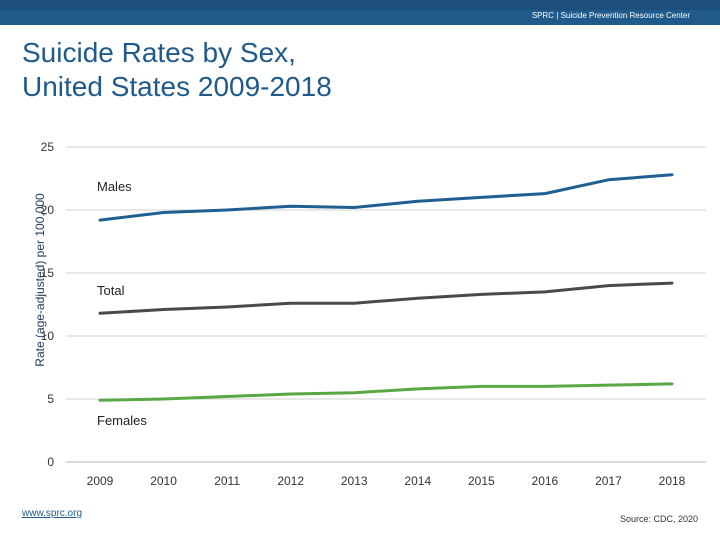  Describe the element at coordinates (111, 290) in the screenshot. I see `series-label-total: Total` at that location.